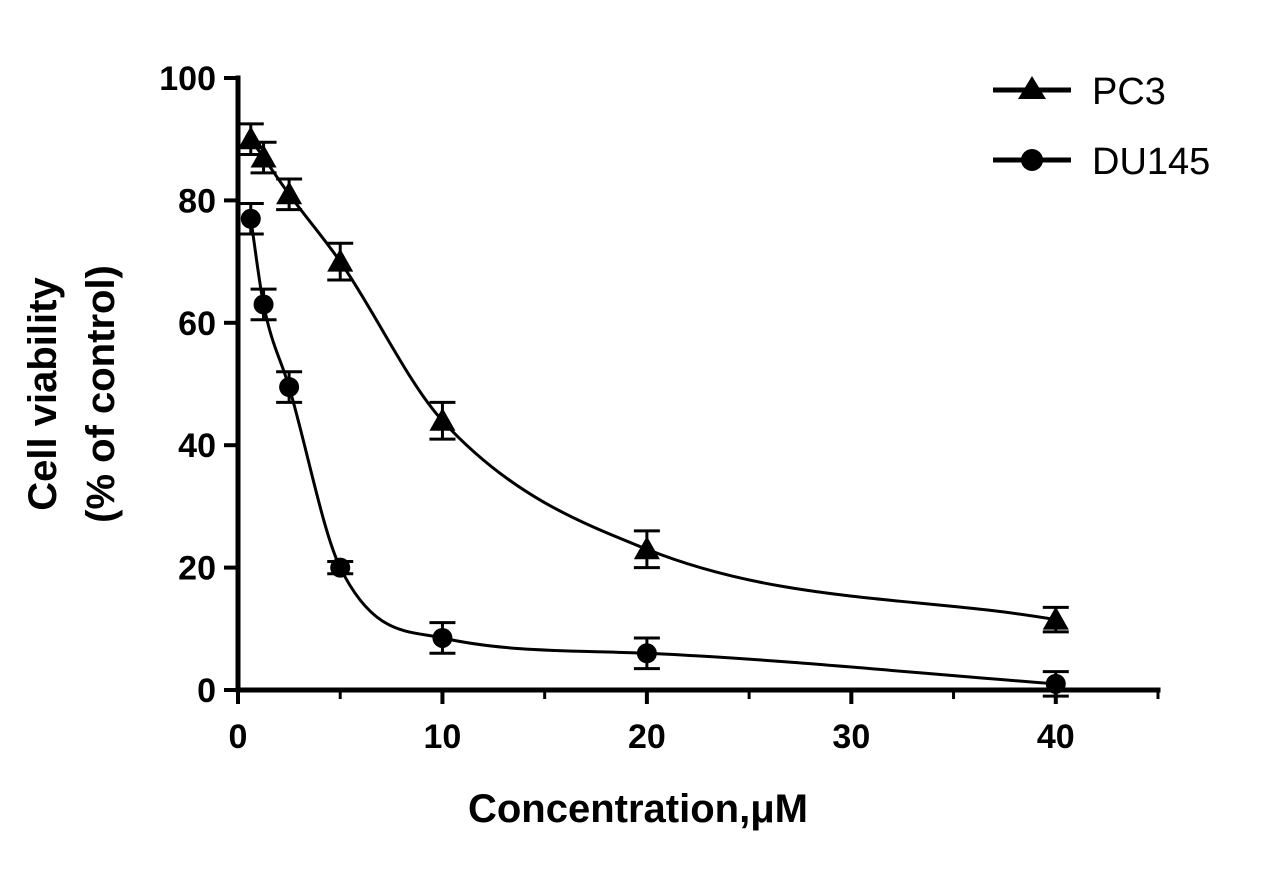  Describe the element at coordinates (638, 809) in the screenshot. I see `x-axis-title: Concentration,μM` at that location.